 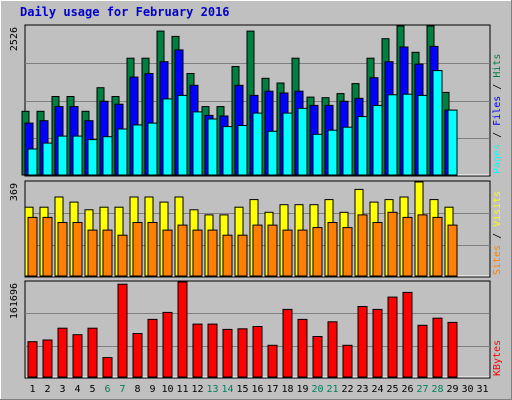 What do you see at coordinates (137, 389) in the screenshot?
I see `day-label-8: 8` at bounding box center [137, 389].